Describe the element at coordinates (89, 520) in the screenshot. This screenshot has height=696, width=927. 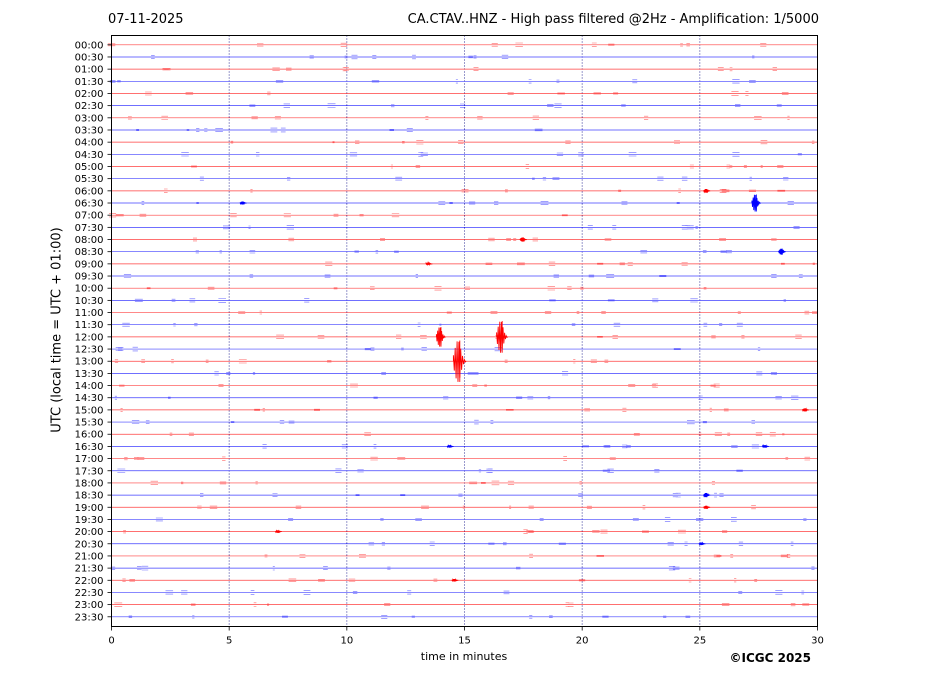
I see `y-tick-label: 19:30` at that location.